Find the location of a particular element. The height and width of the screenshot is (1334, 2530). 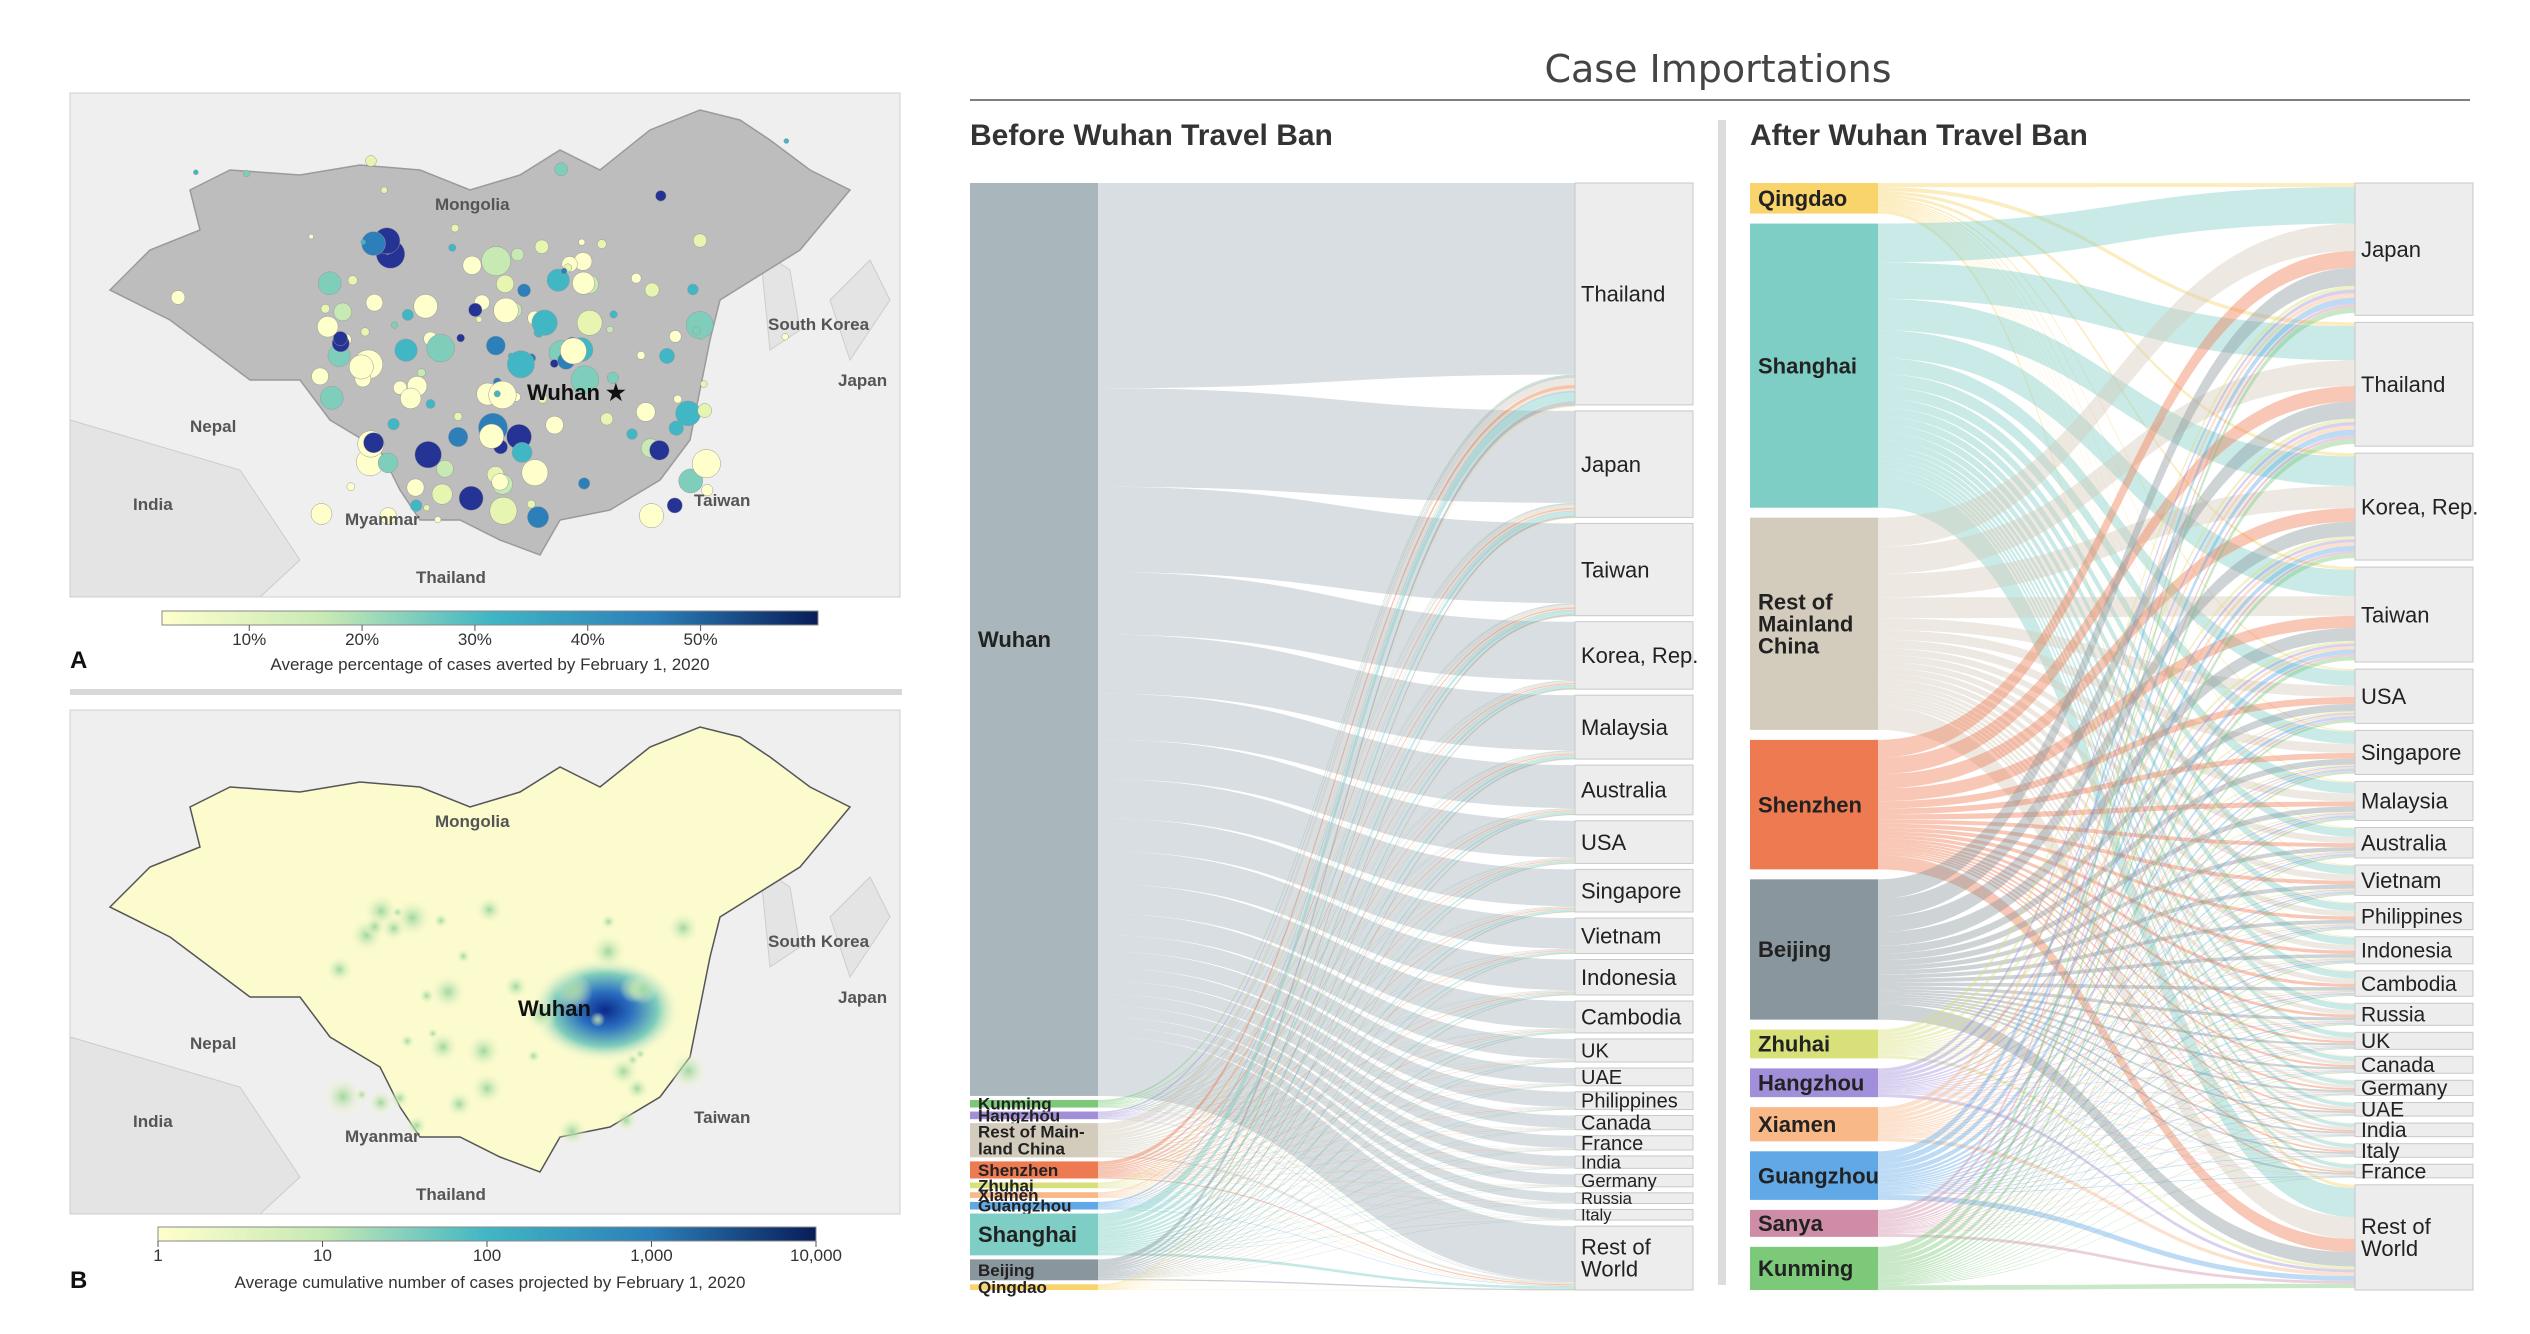

flow-kunming-to-australia is located at coordinates (2116, 1065).